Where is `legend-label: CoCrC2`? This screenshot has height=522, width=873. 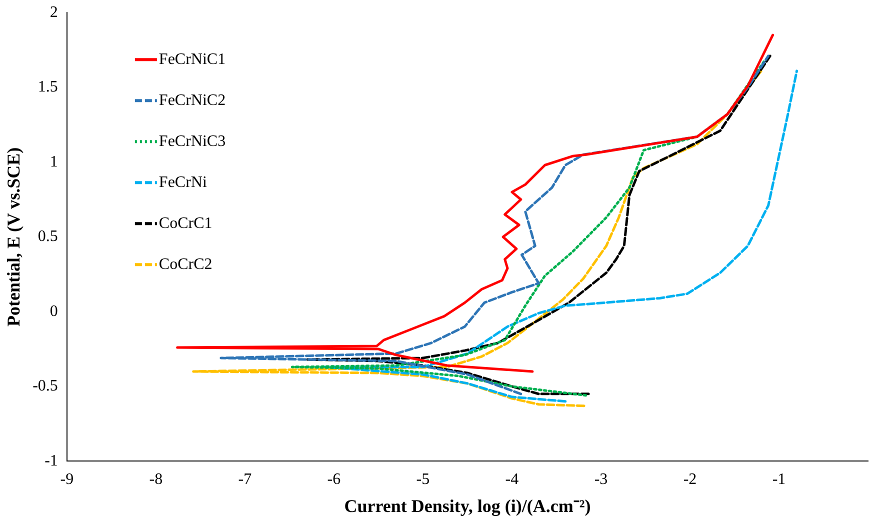
legend-label: CoCrC2 is located at coordinates (185, 264).